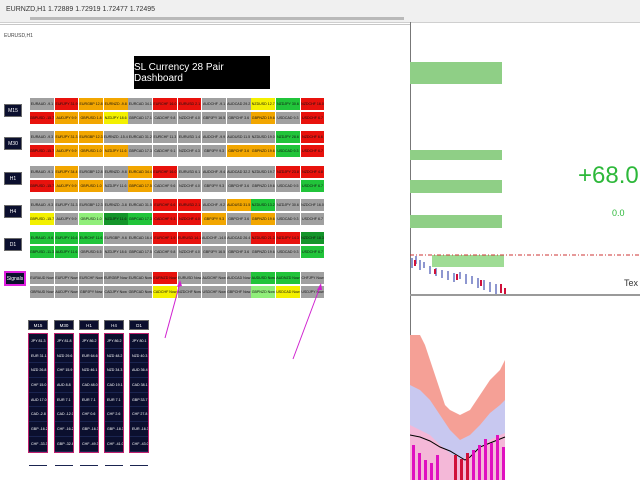 Image resolution: width=640 pixels, height=480 pixels. Describe the element at coordinates (238, 278) in the screenshot. I see `signal-cell: AUDCAD Now` at that location.